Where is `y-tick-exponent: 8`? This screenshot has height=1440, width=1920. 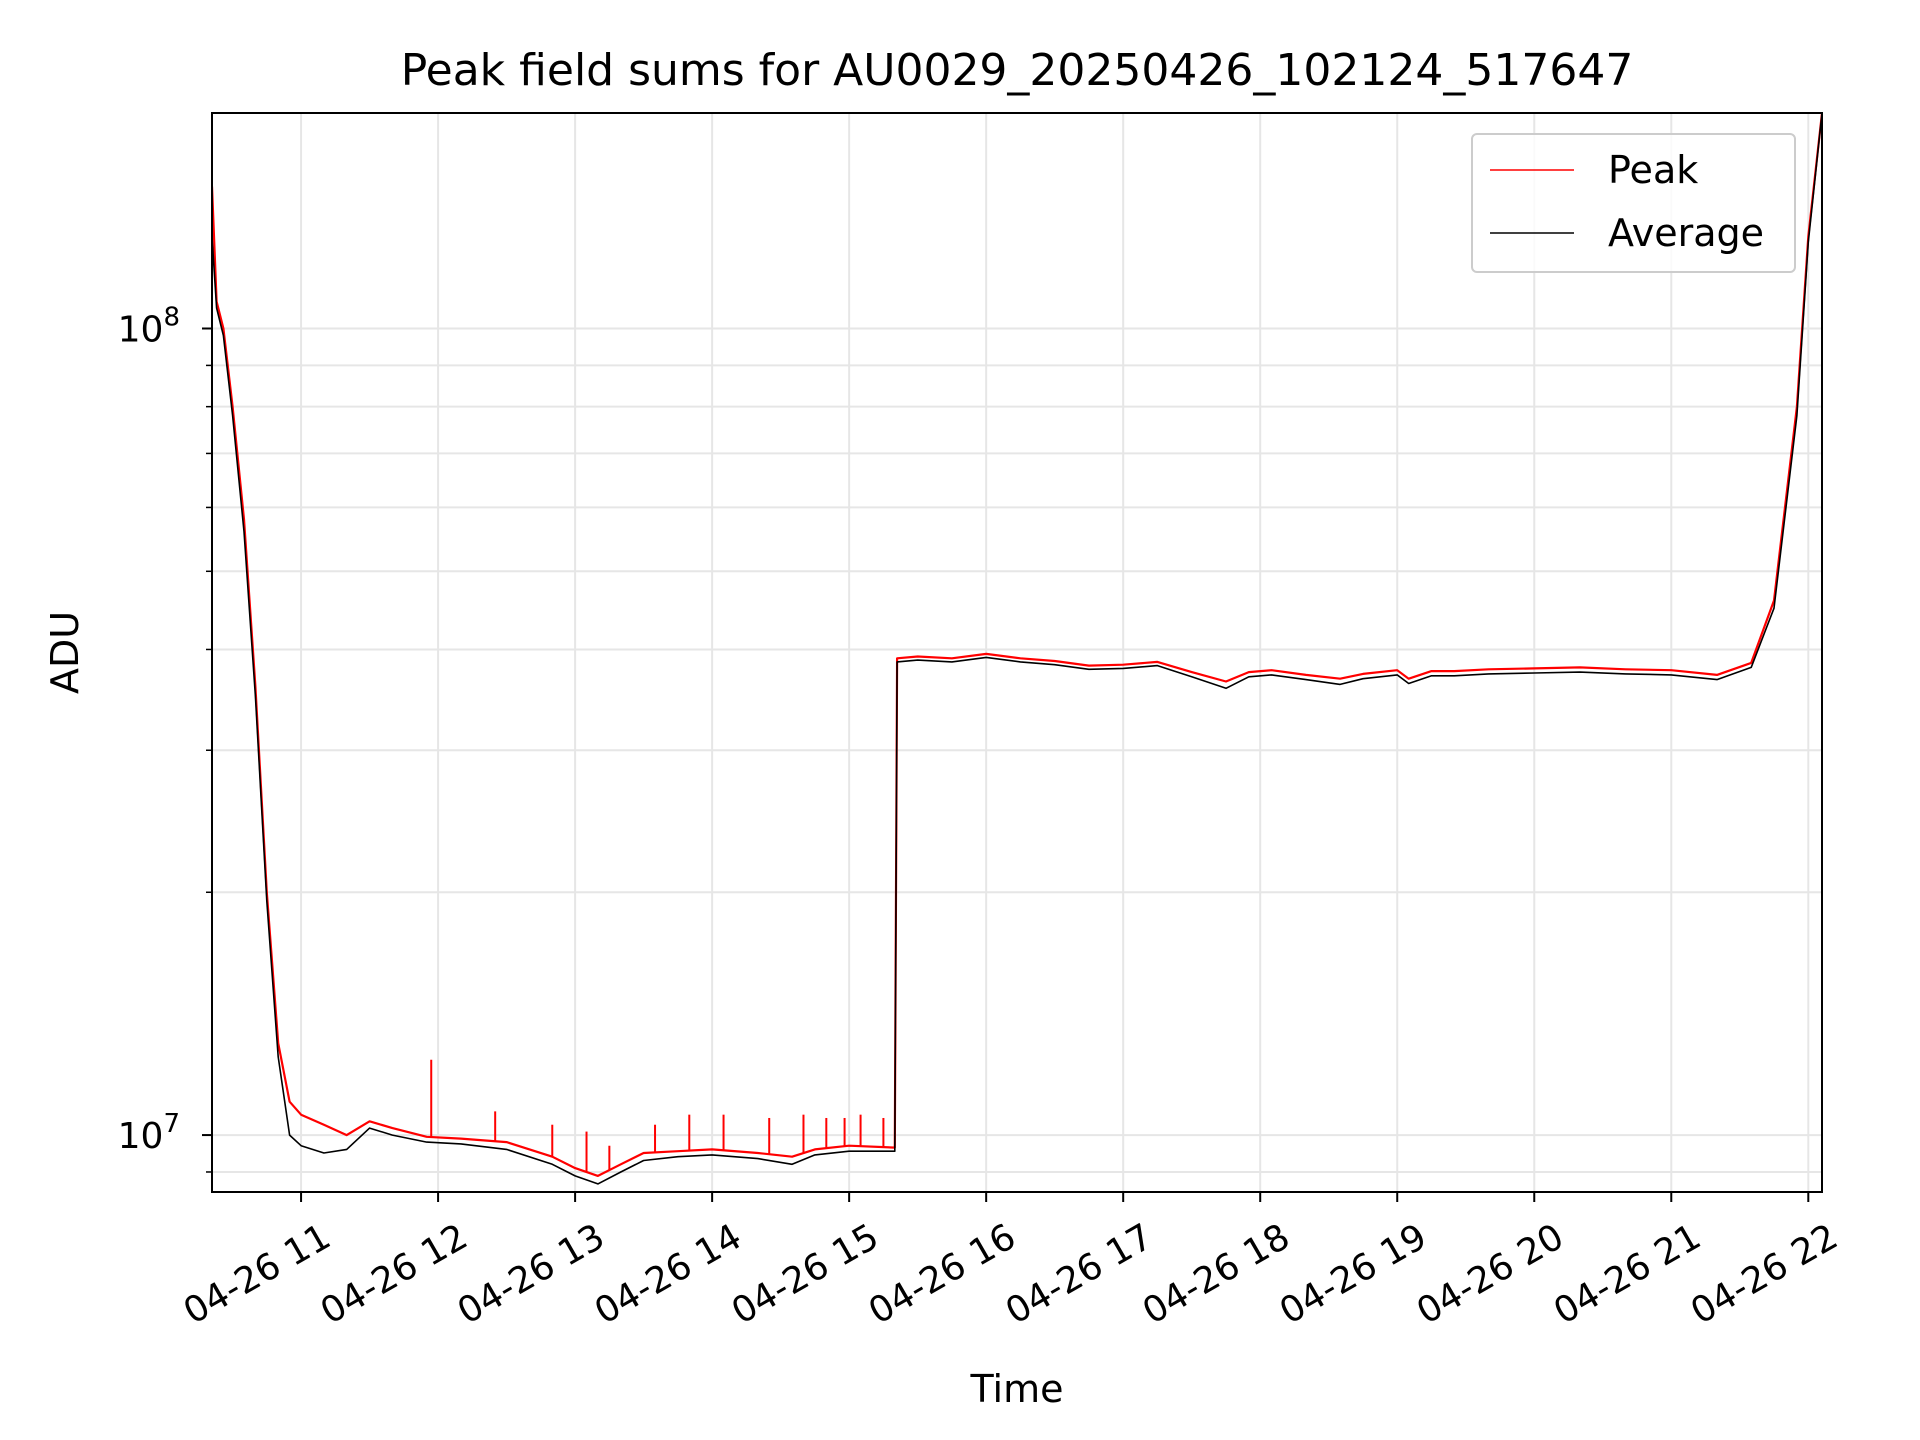
y-tick-exponent: 8 is located at coordinates (171, 317).